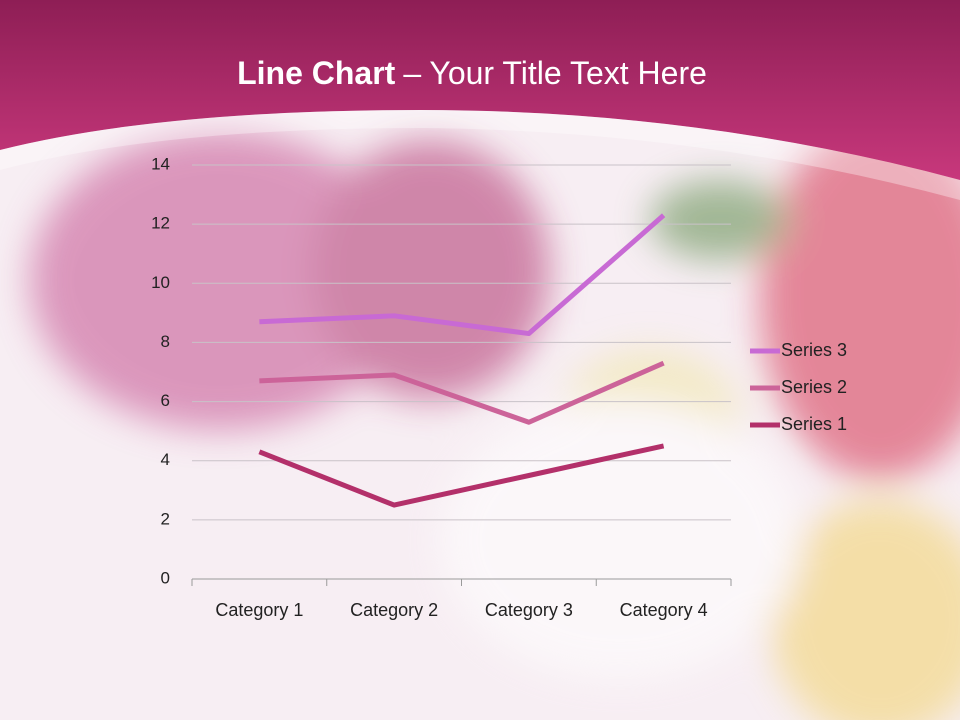  Describe the element at coordinates (814, 387) in the screenshot. I see `legend-label: Series 2` at that location.